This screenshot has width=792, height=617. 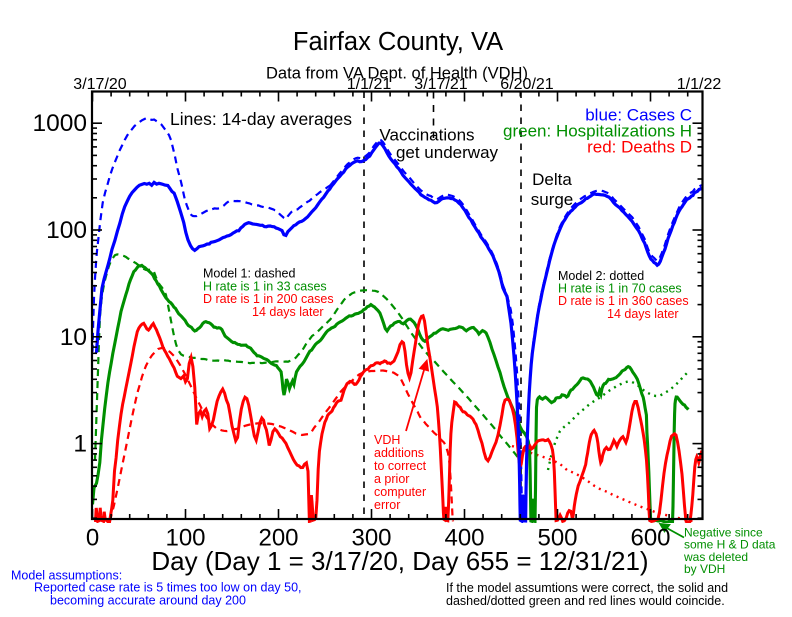 What do you see at coordinates (623, 301) in the screenshot?
I see `svg-text: D rate is 1 in 360 cases` at bounding box center [623, 301].